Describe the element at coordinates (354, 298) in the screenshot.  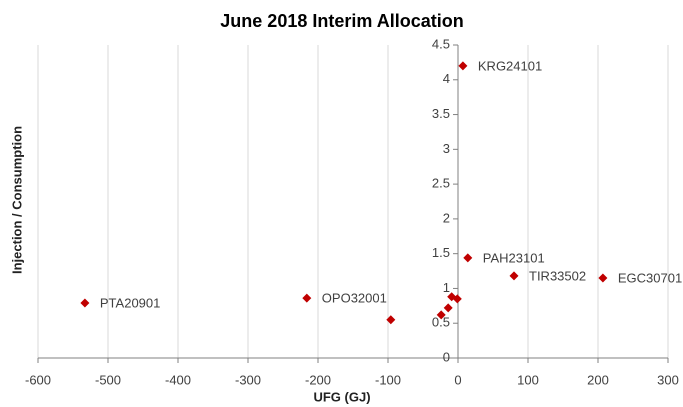
I see `data-label: OPO32001` at that location.